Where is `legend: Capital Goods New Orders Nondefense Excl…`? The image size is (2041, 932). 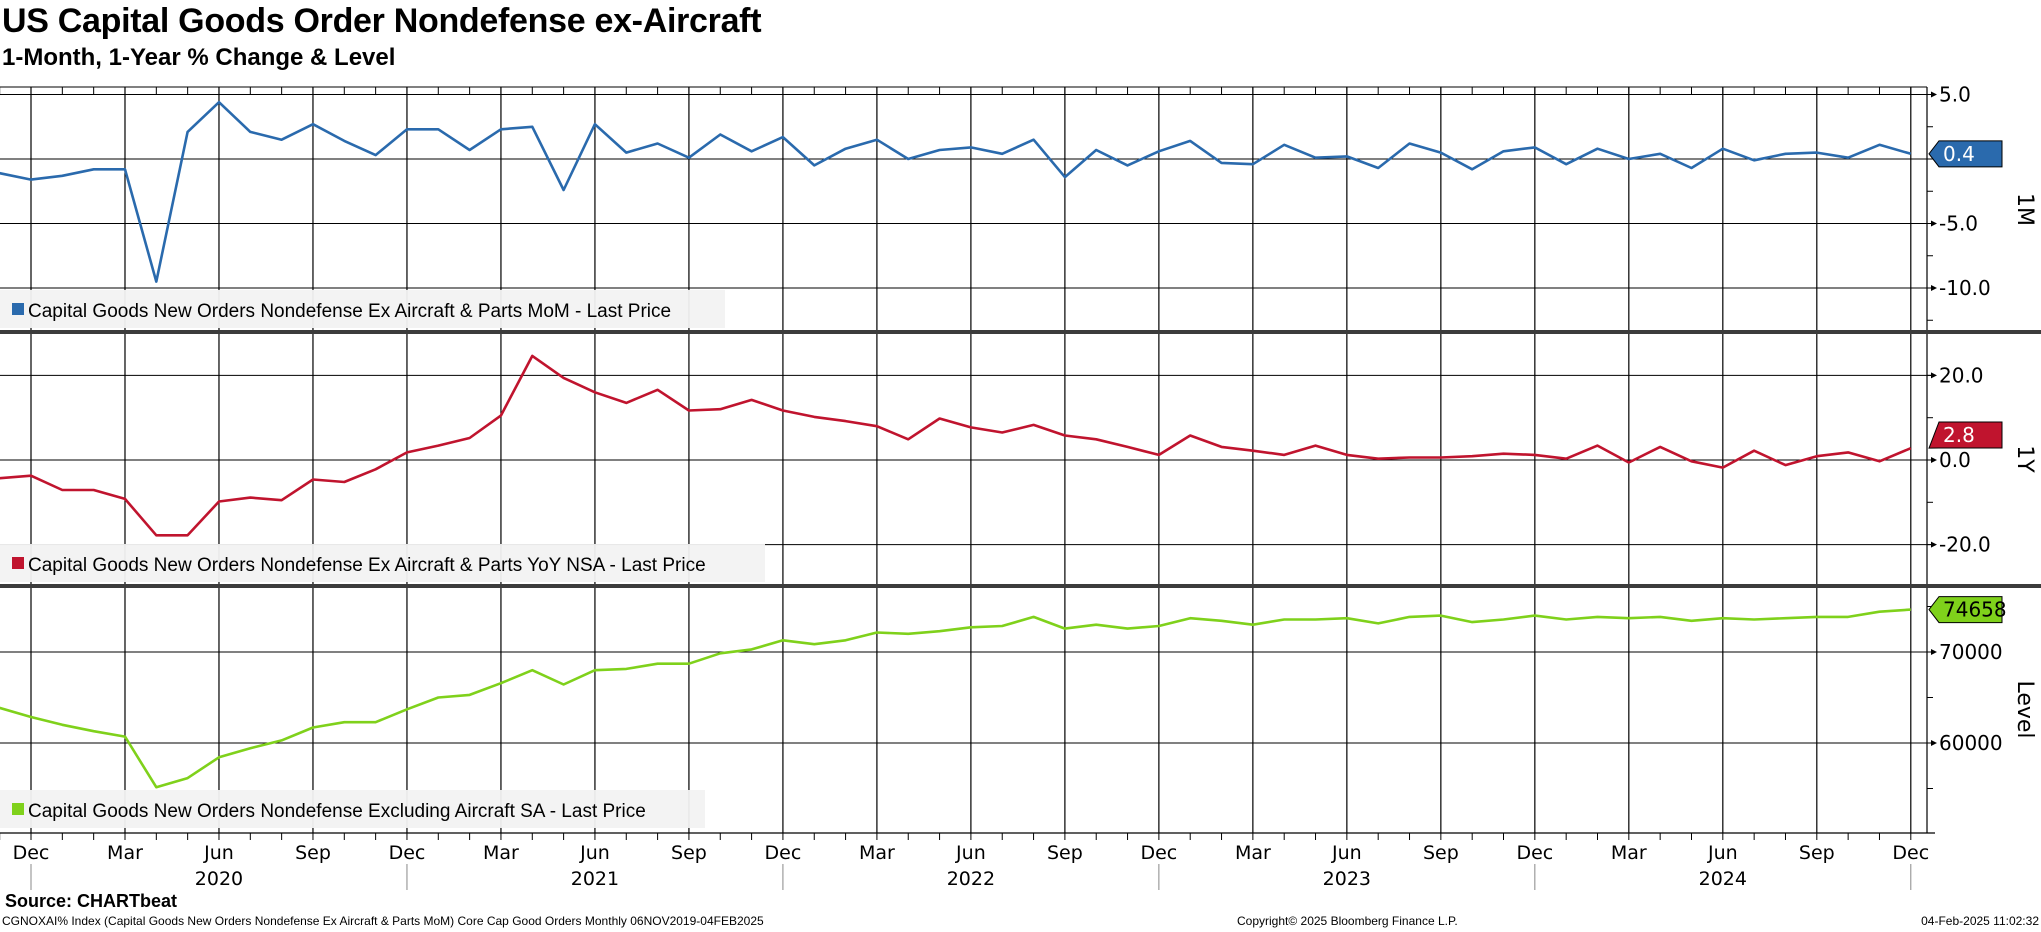 legend: Capital Goods New Orders Nondefense Excl… is located at coordinates (352, 809).